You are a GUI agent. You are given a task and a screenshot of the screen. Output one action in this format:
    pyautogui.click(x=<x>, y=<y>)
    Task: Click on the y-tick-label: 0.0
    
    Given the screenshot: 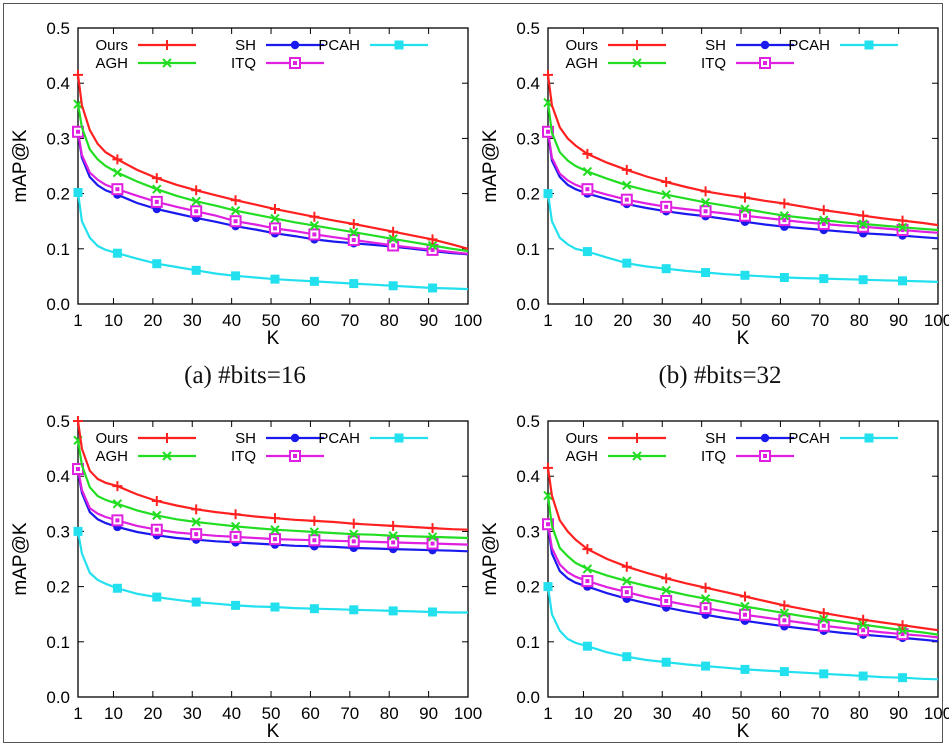 What is the action you would take?
    pyautogui.click(x=528, y=304)
    